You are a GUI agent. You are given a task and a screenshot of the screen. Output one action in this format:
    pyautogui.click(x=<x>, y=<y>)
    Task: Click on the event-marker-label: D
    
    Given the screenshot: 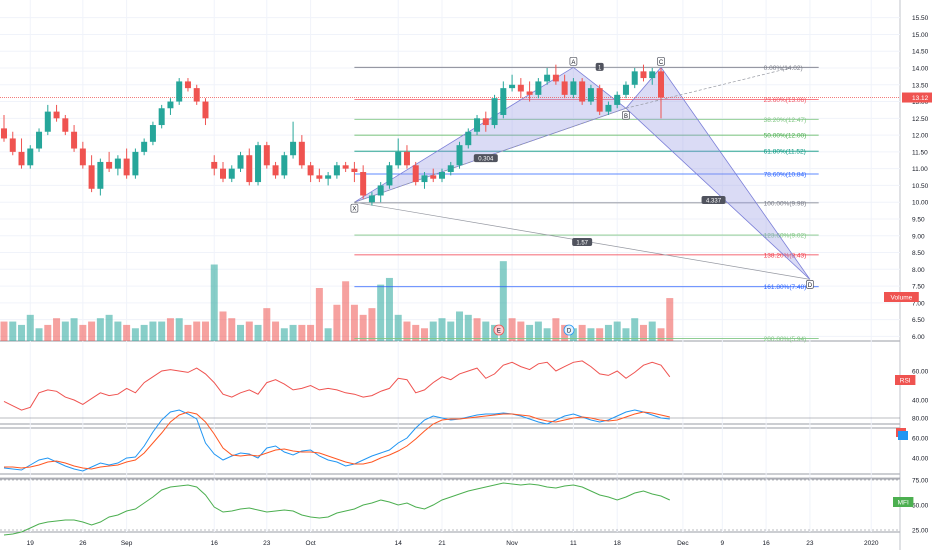 What is the action you would take?
    pyautogui.click(x=569, y=332)
    